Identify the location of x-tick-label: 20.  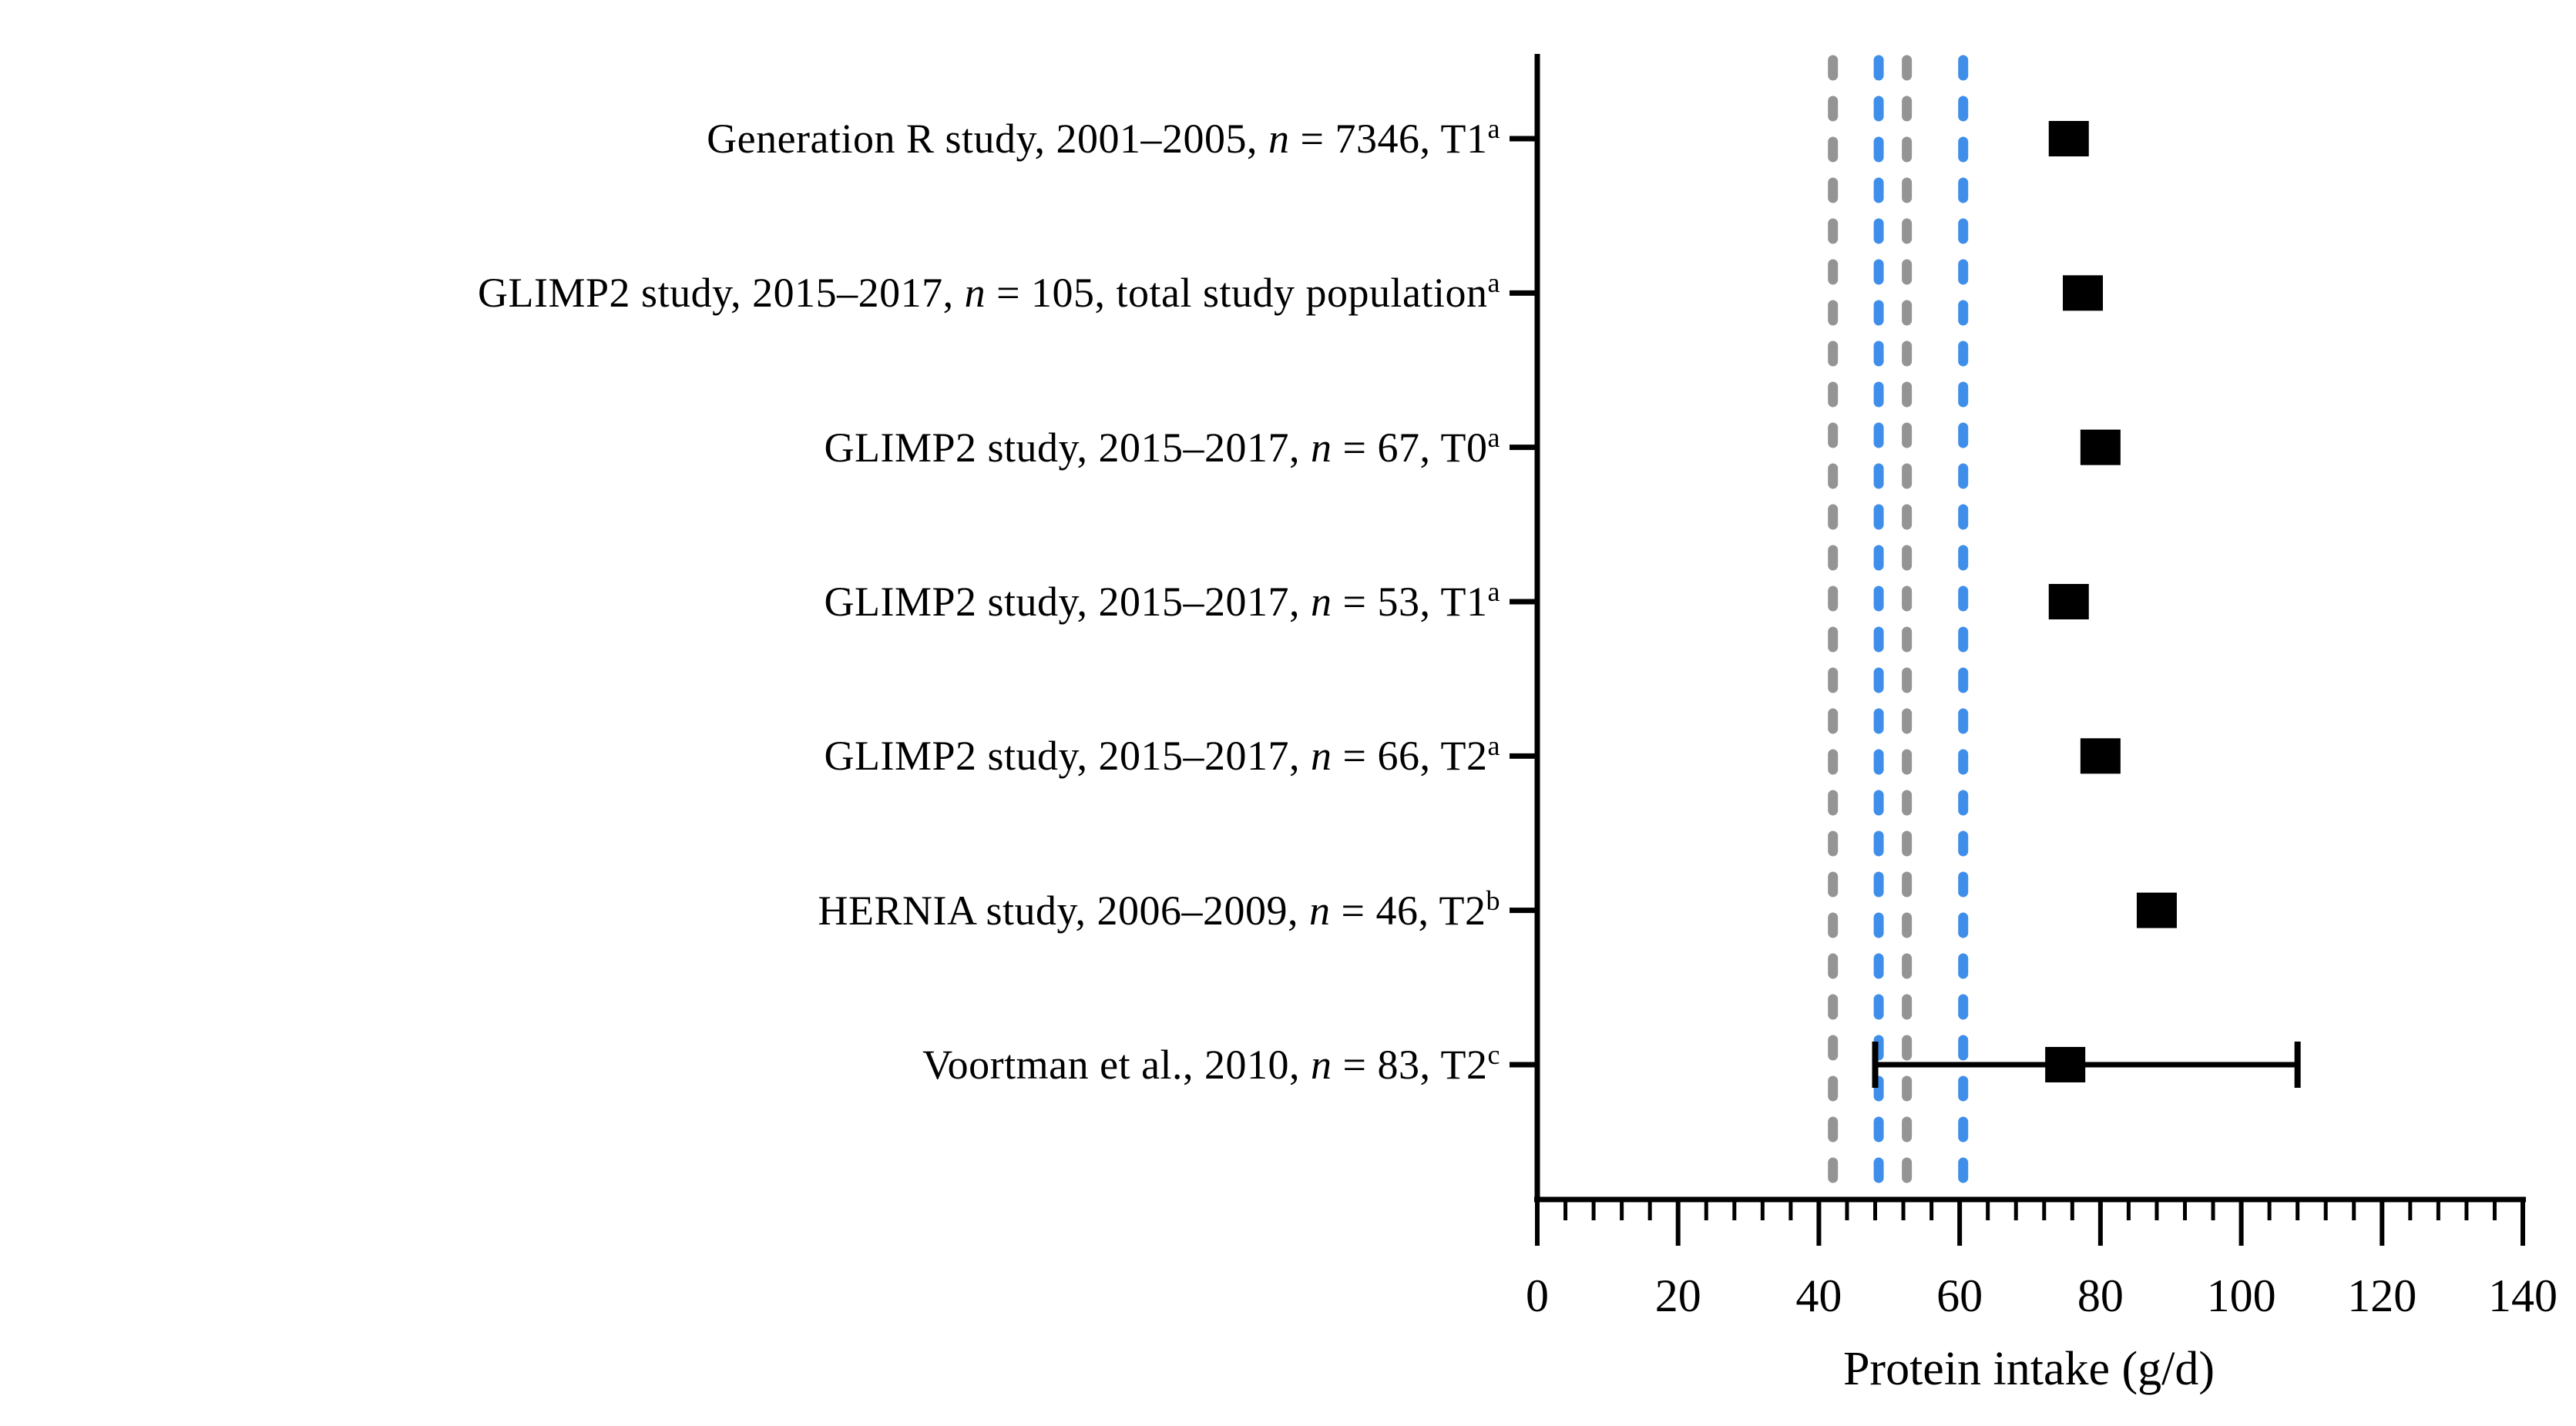
(1678, 1295).